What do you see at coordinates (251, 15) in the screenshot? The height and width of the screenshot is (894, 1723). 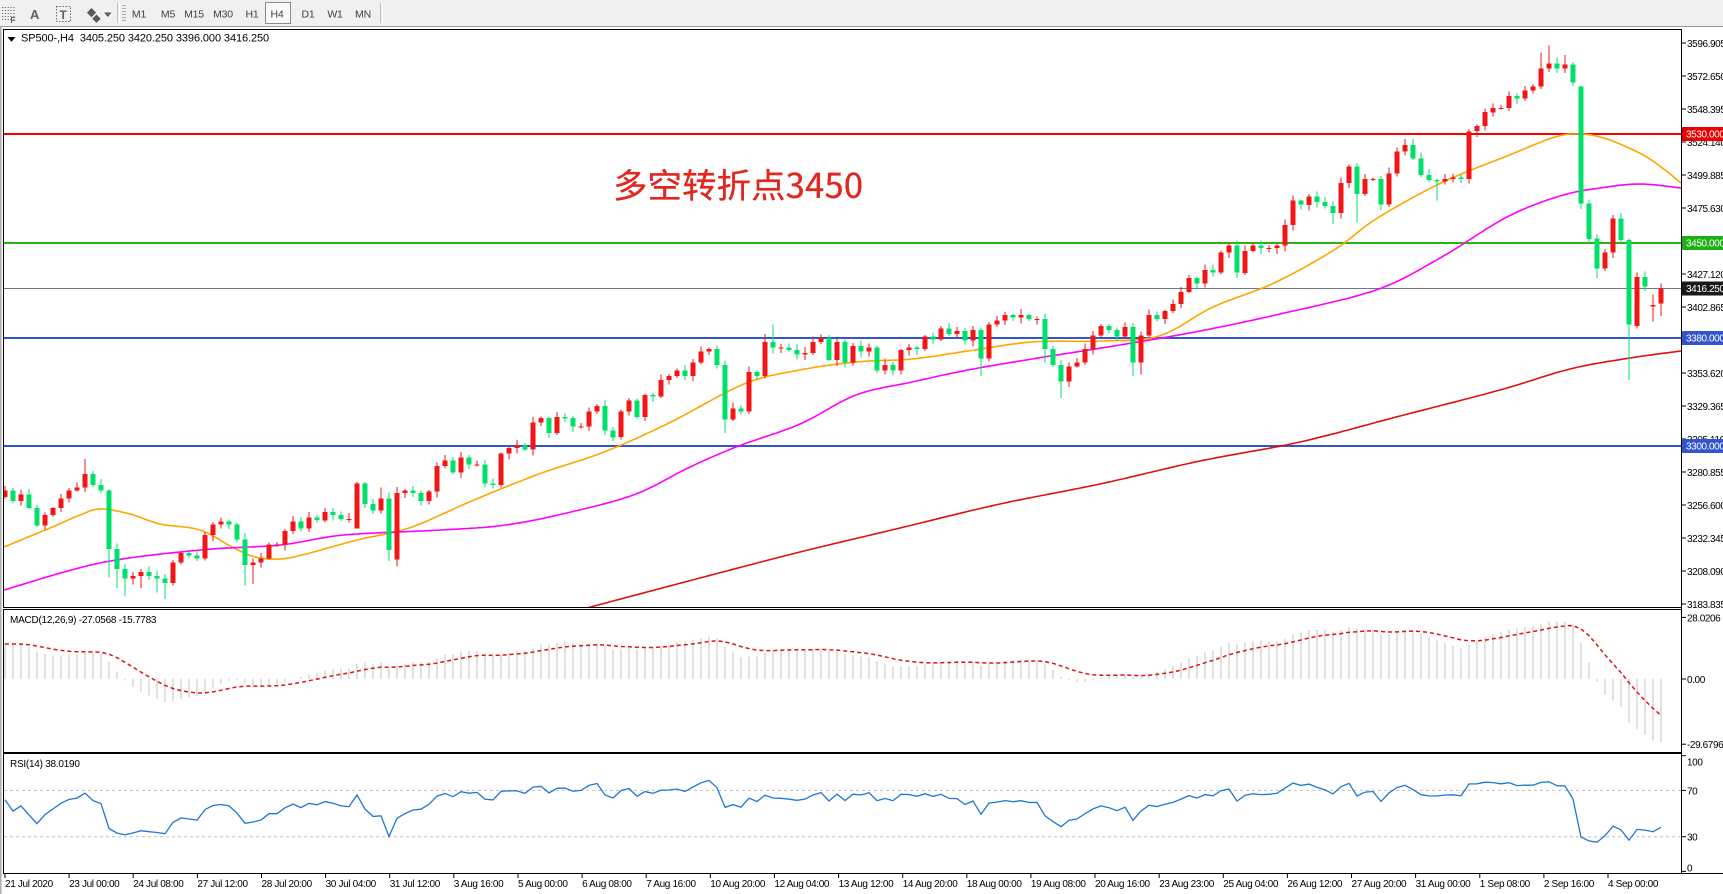 I see `svg-text: H1` at bounding box center [251, 15].